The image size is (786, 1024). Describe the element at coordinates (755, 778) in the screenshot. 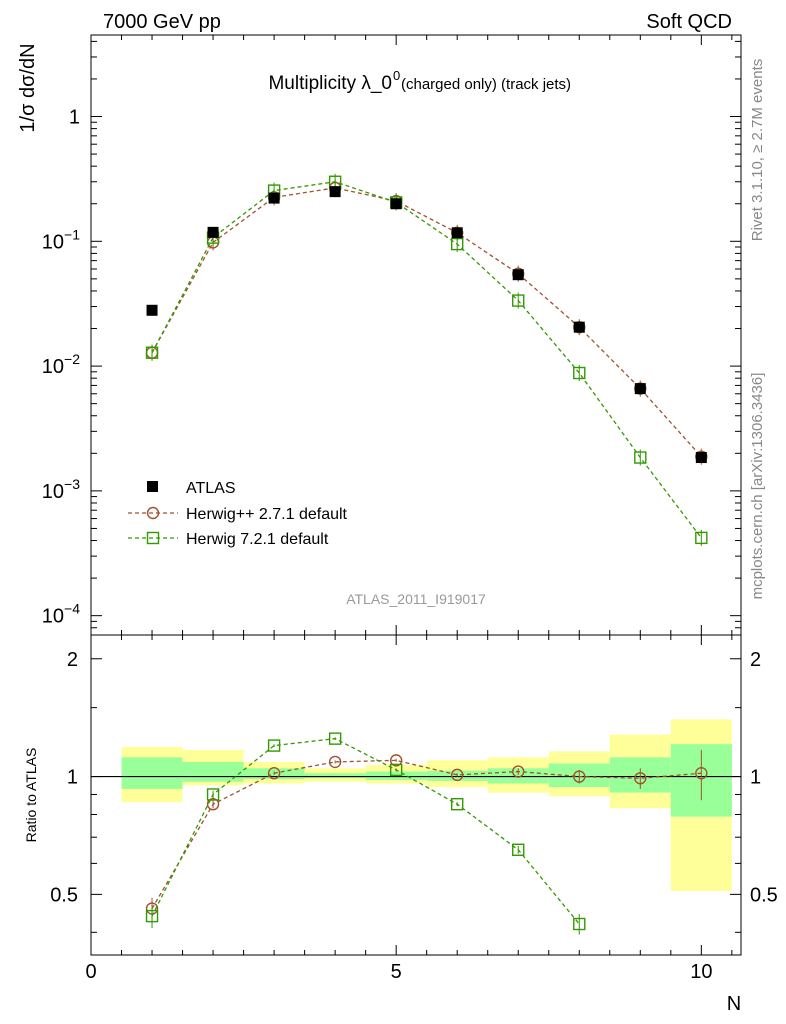

I see `ratio-y-tick-label-right: 1` at that location.